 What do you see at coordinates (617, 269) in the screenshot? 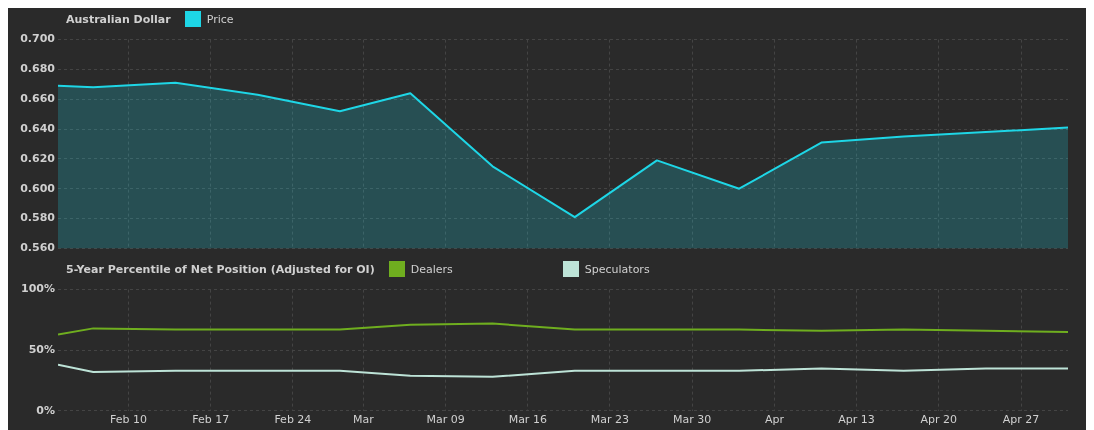
I see `legend-label: Speculators` at bounding box center [617, 269].